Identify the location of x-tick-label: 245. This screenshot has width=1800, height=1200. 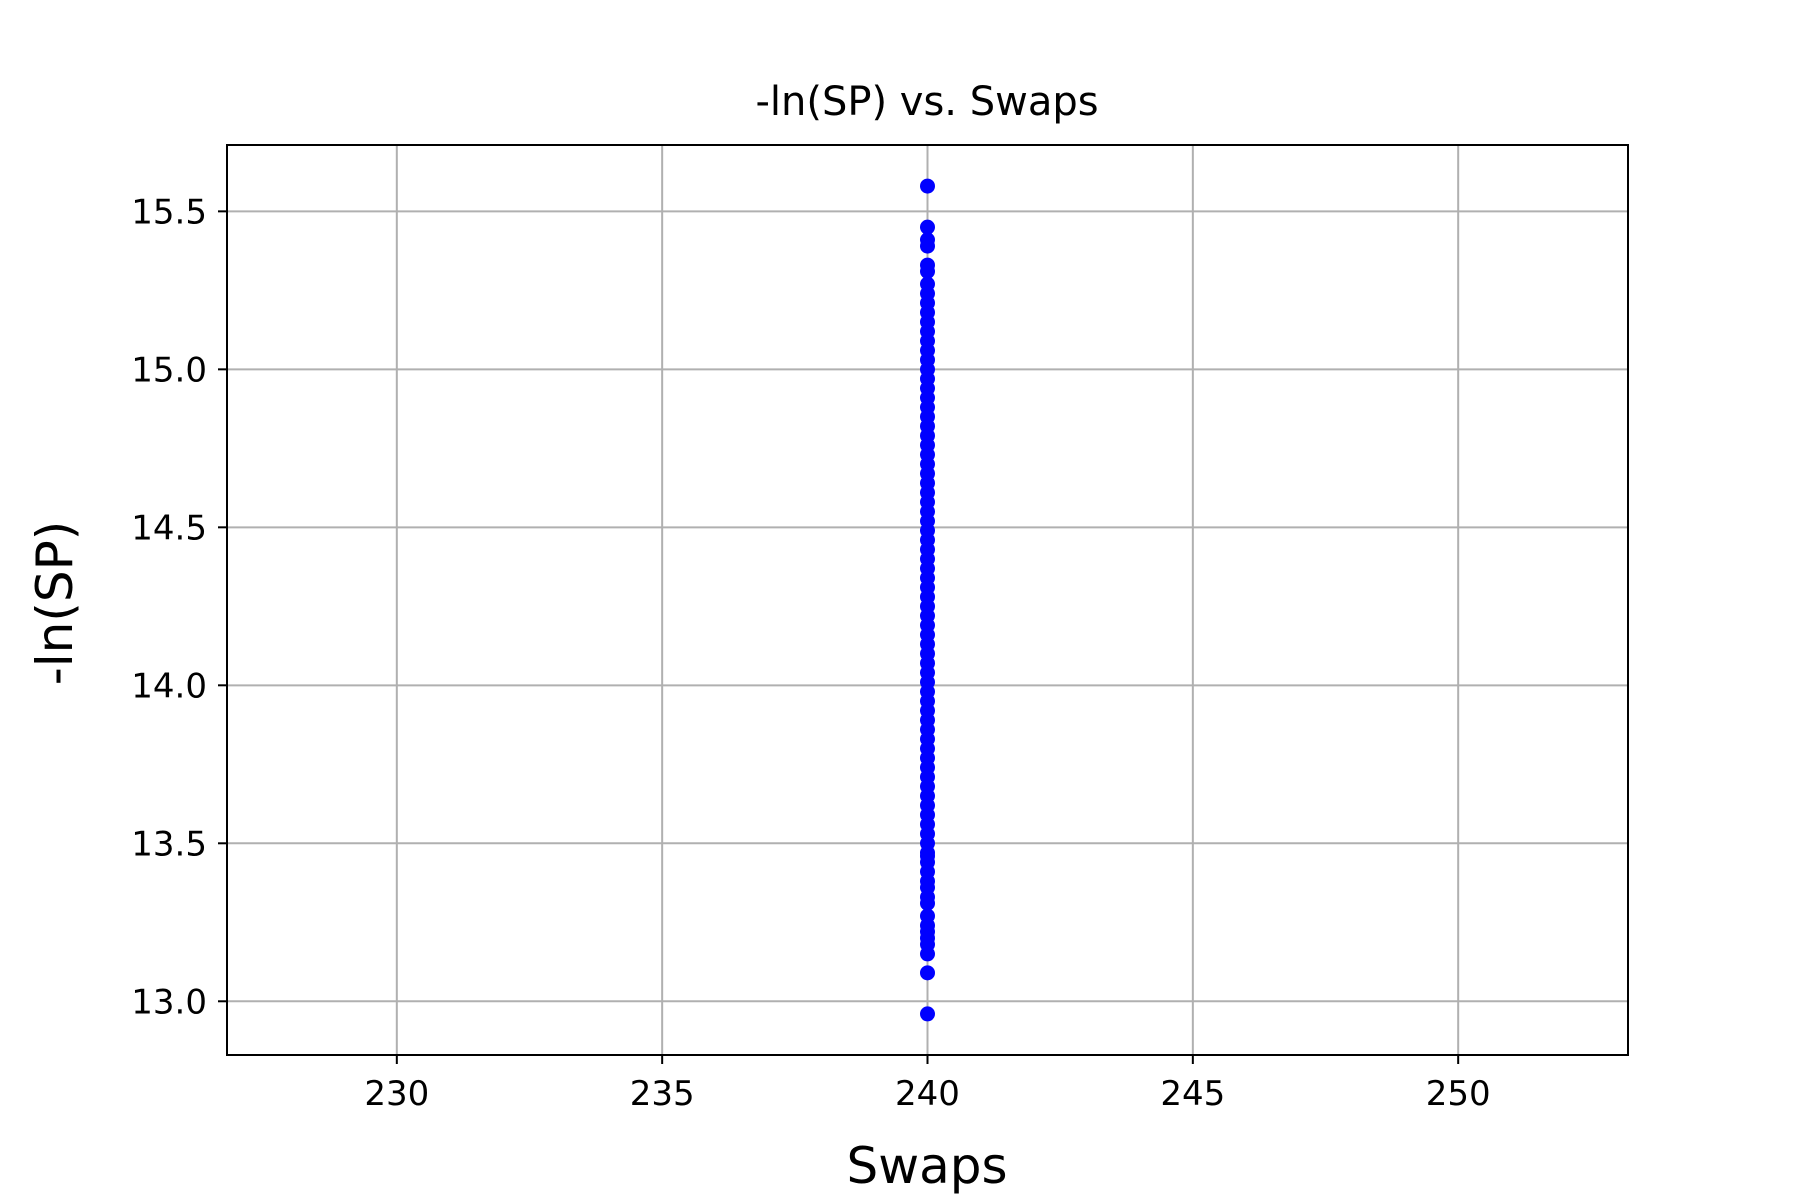
(1192, 1094).